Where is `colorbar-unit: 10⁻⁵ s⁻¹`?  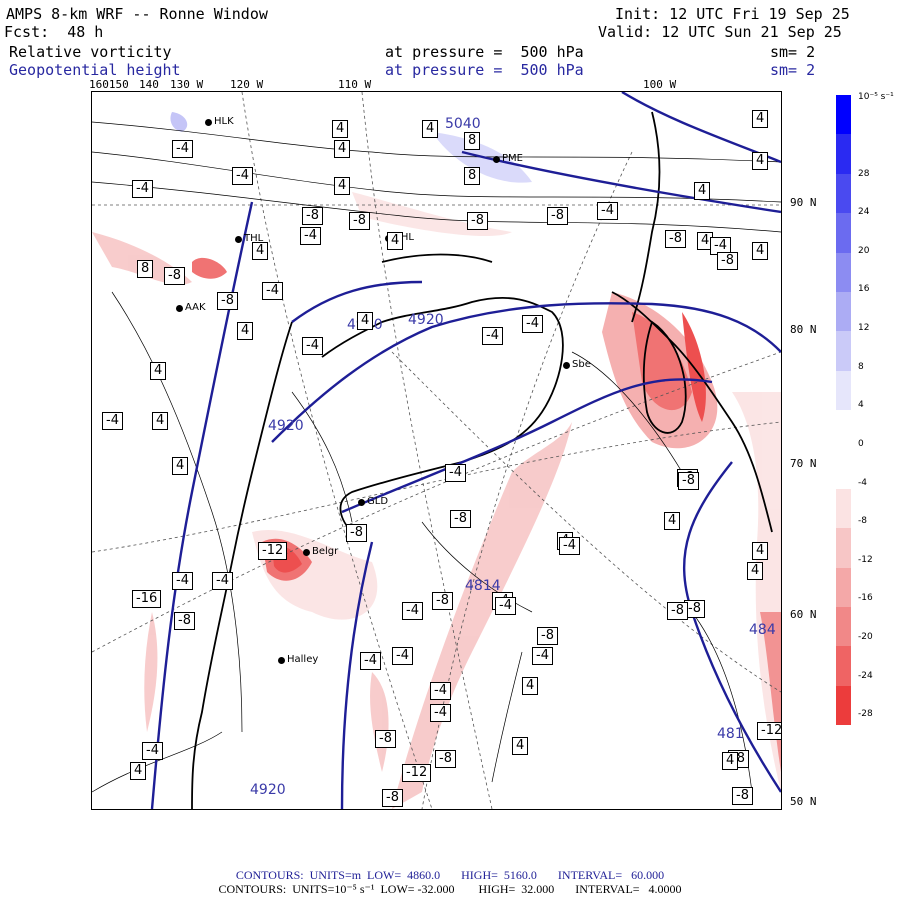 colorbar-unit: 10⁻⁵ s⁻¹ is located at coordinates (876, 97).